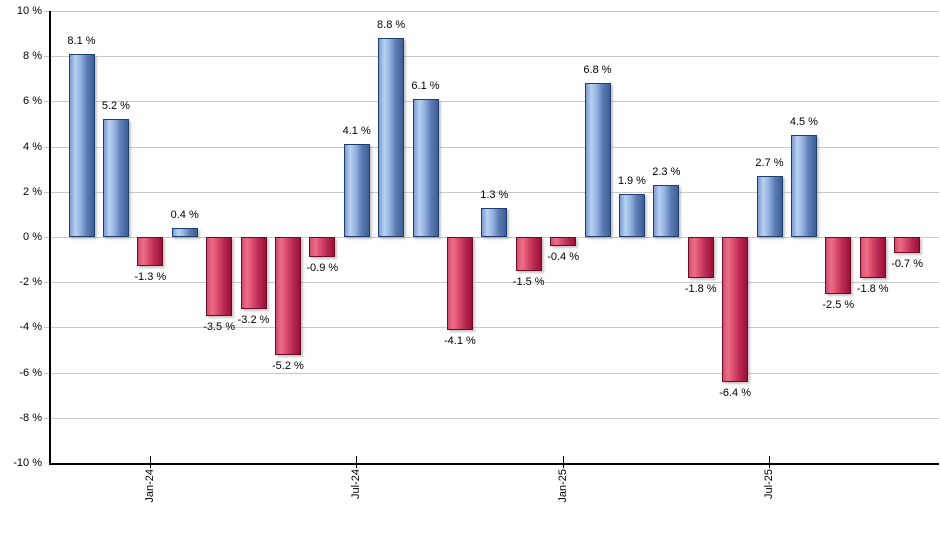  Describe the element at coordinates (30, 282) in the screenshot. I see `y-axis-tick-label: -2 %` at that location.